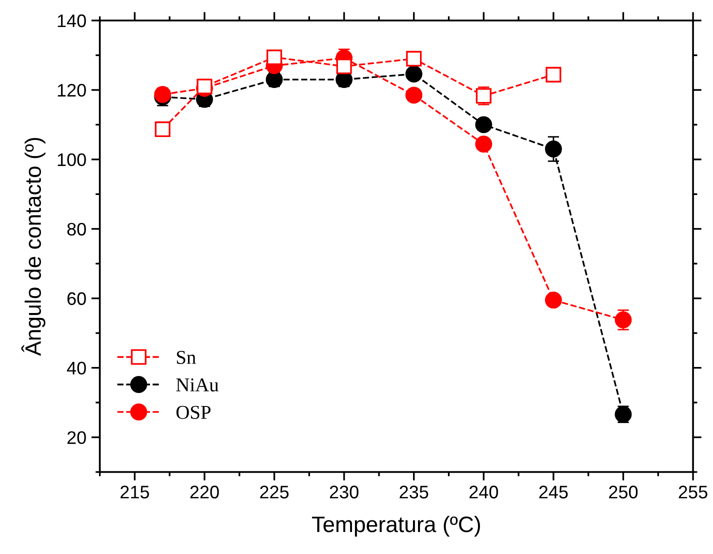 This screenshot has width=713, height=554. What do you see at coordinates (72, 21) in the screenshot?
I see `y-tick-label: 140` at bounding box center [72, 21].